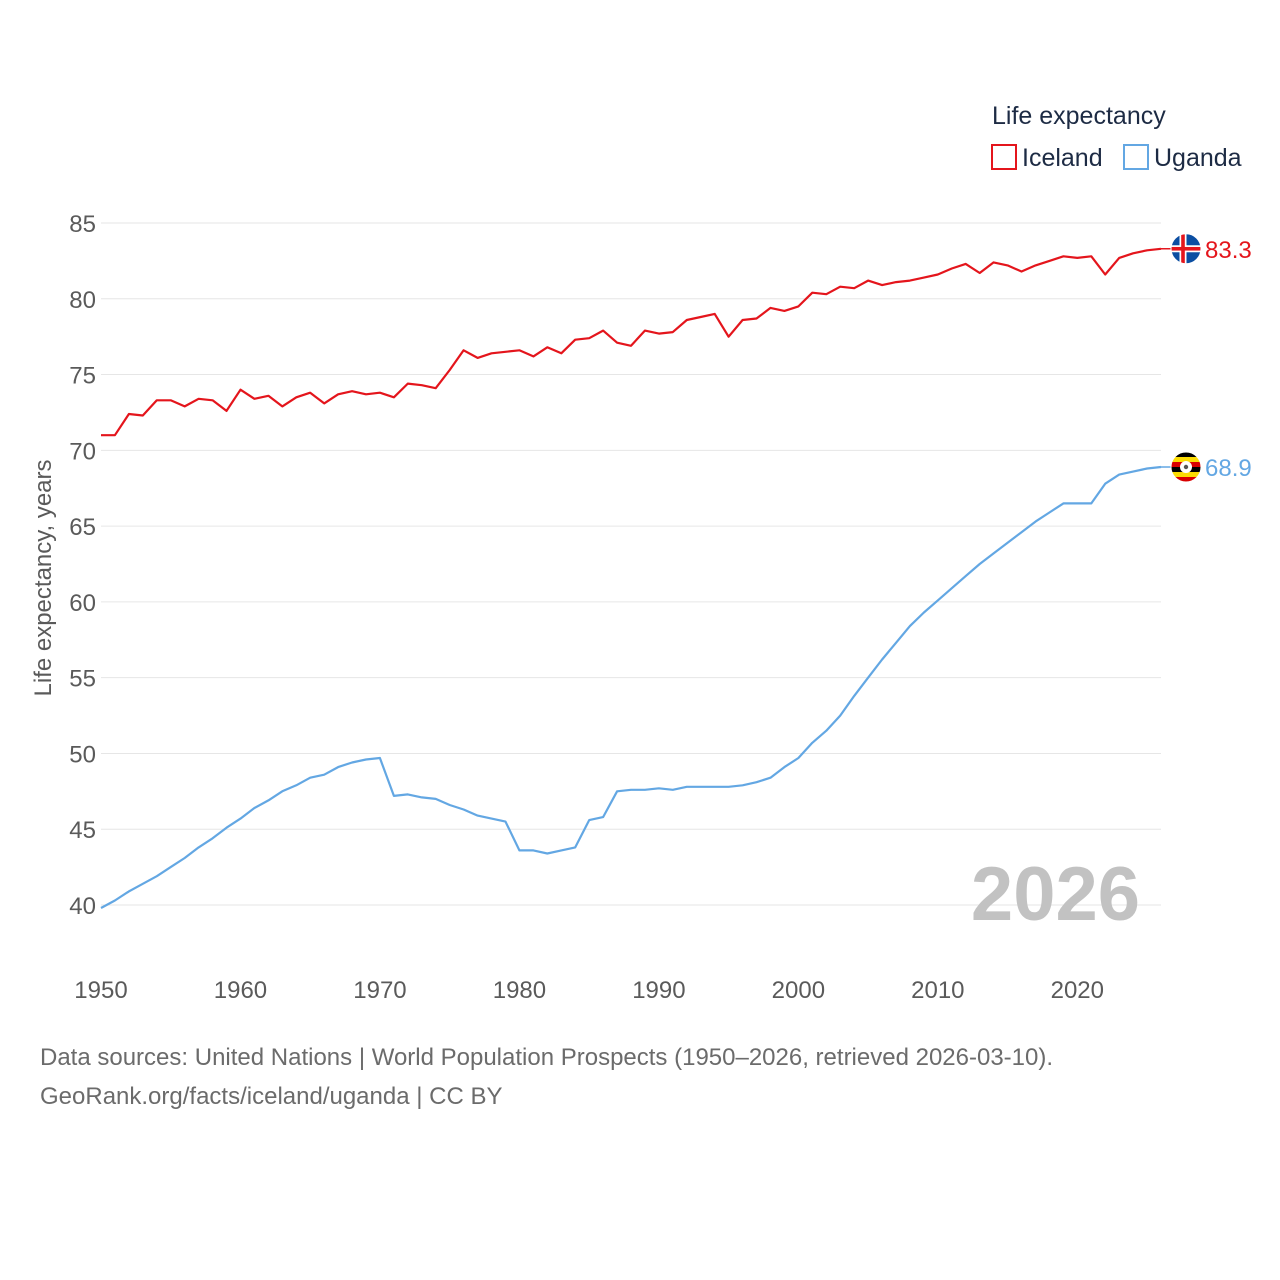  Describe the element at coordinates (82, 300) in the screenshot. I see `y-tick-80: 80` at that location.